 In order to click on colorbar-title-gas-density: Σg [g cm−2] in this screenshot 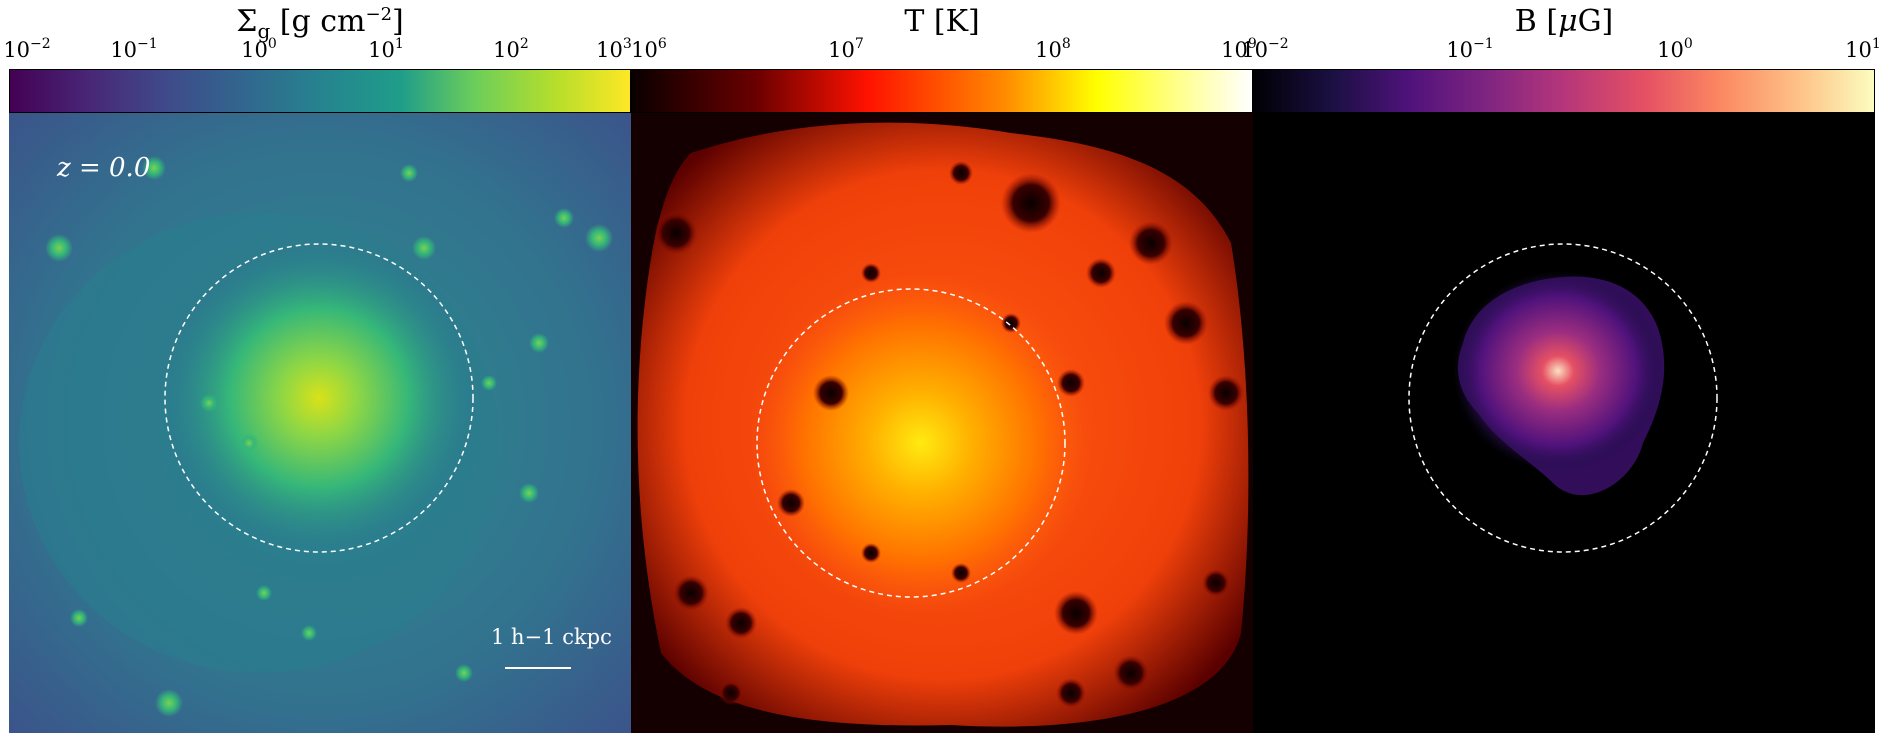, I will do `click(320, 23)`.